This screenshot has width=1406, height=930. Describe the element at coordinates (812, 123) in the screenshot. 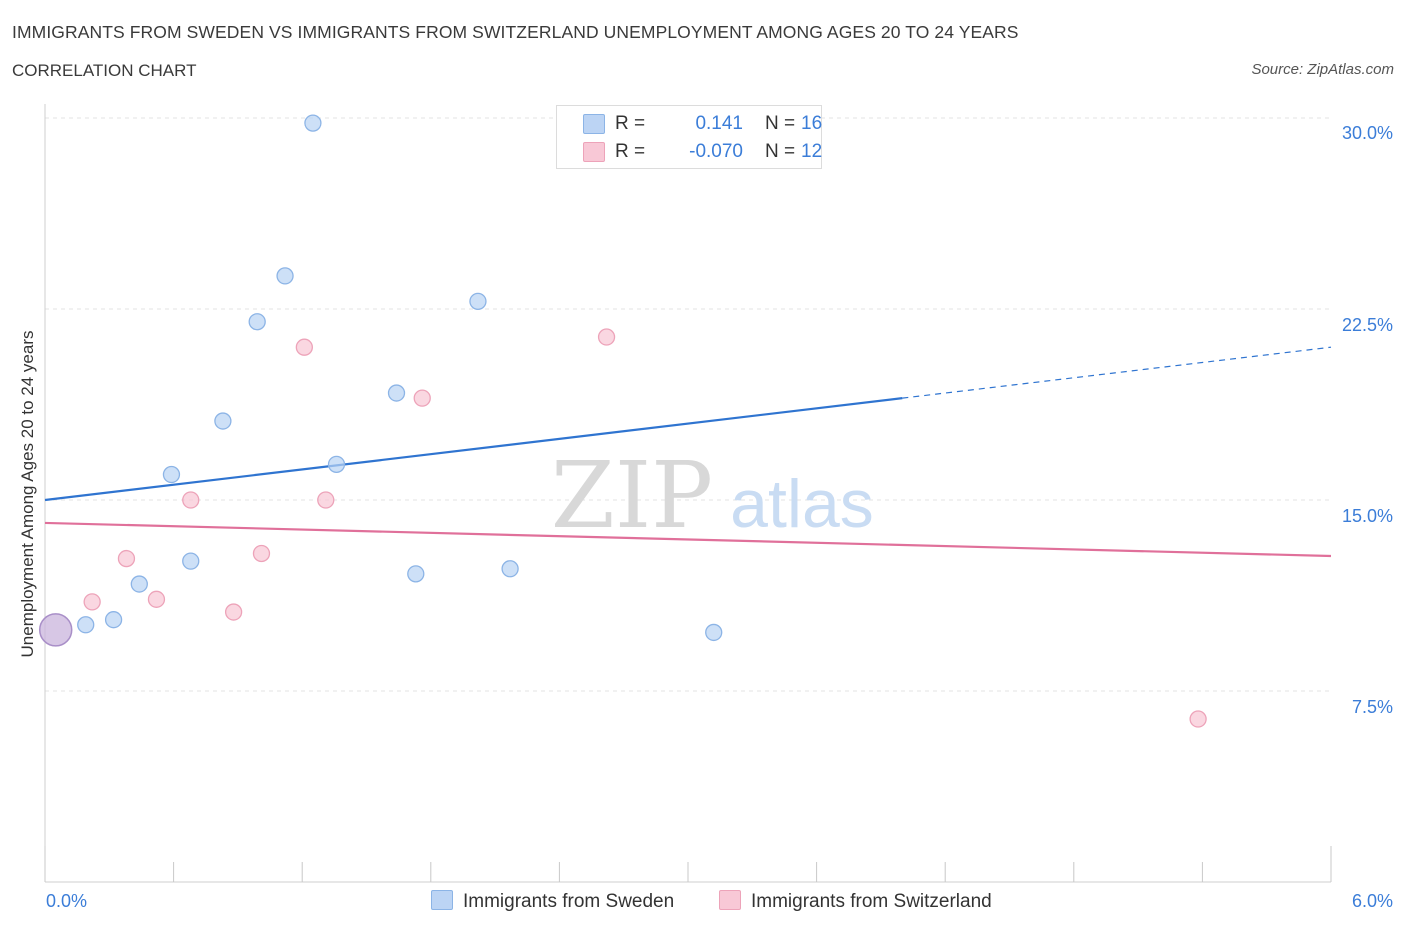

I see `n-value: 16` at that location.